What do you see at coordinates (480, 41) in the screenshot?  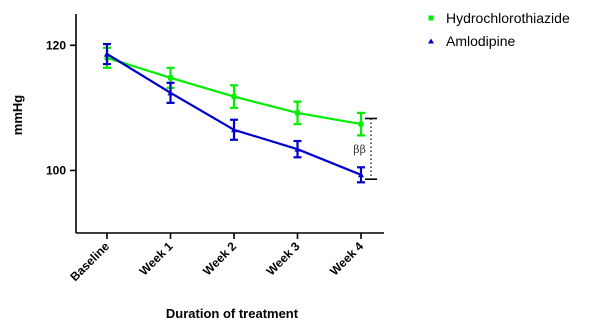 I see `legend-label-amlodipine: Amlodipine` at bounding box center [480, 41].